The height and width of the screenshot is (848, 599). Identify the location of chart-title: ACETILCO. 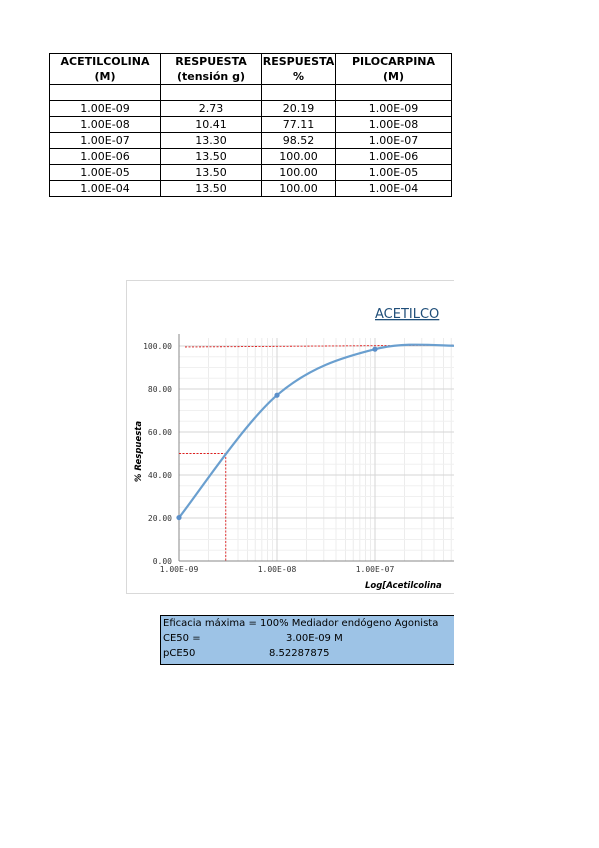
(407, 314).